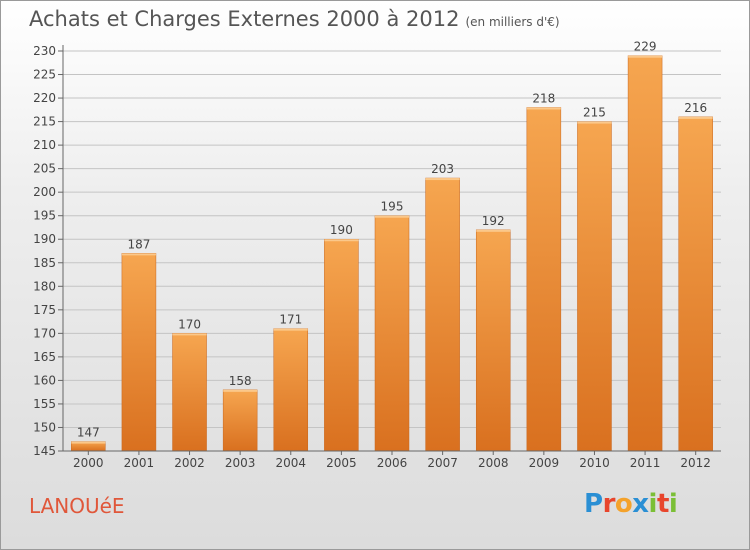 The height and width of the screenshot is (550, 750). What do you see at coordinates (442, 463) in the screenshot?
I see `x-tick-label: 2007` at bounding box center [442, 463].